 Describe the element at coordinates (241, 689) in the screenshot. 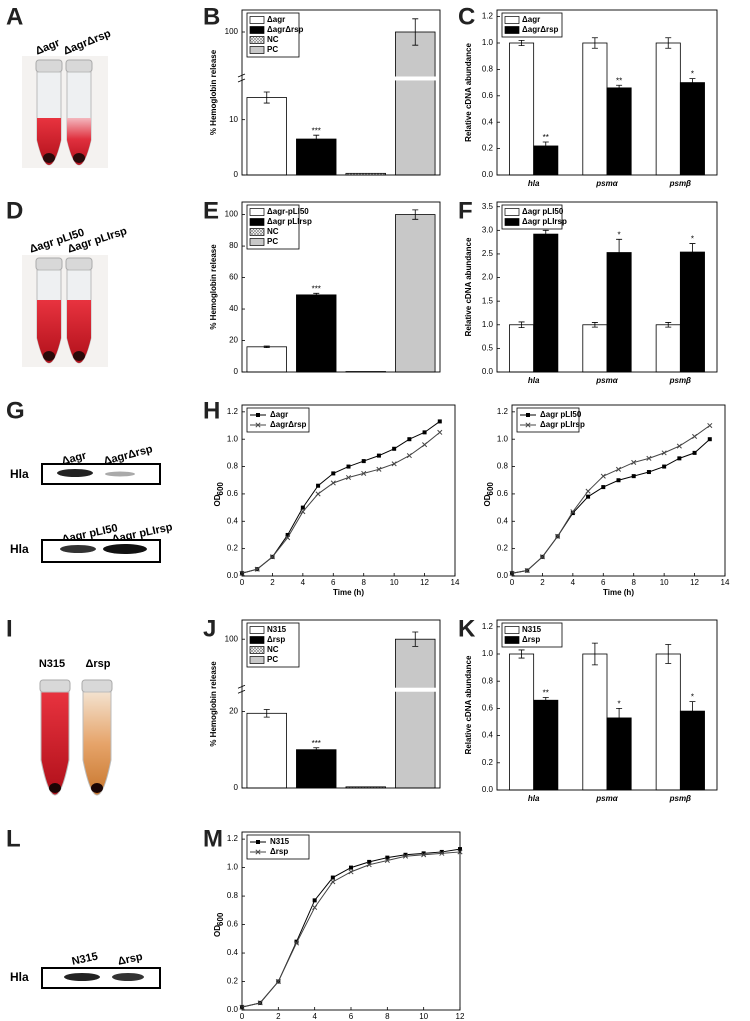

I see `axis-break-mark` at that location.